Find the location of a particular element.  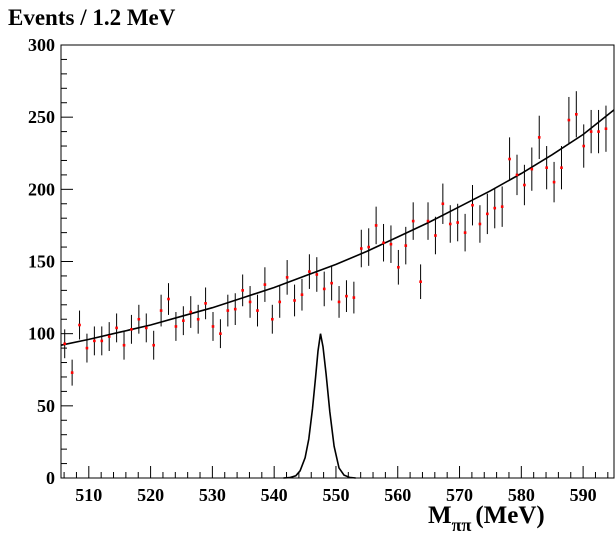

y-tick-label: 250 is located at coordinates (41, 117).